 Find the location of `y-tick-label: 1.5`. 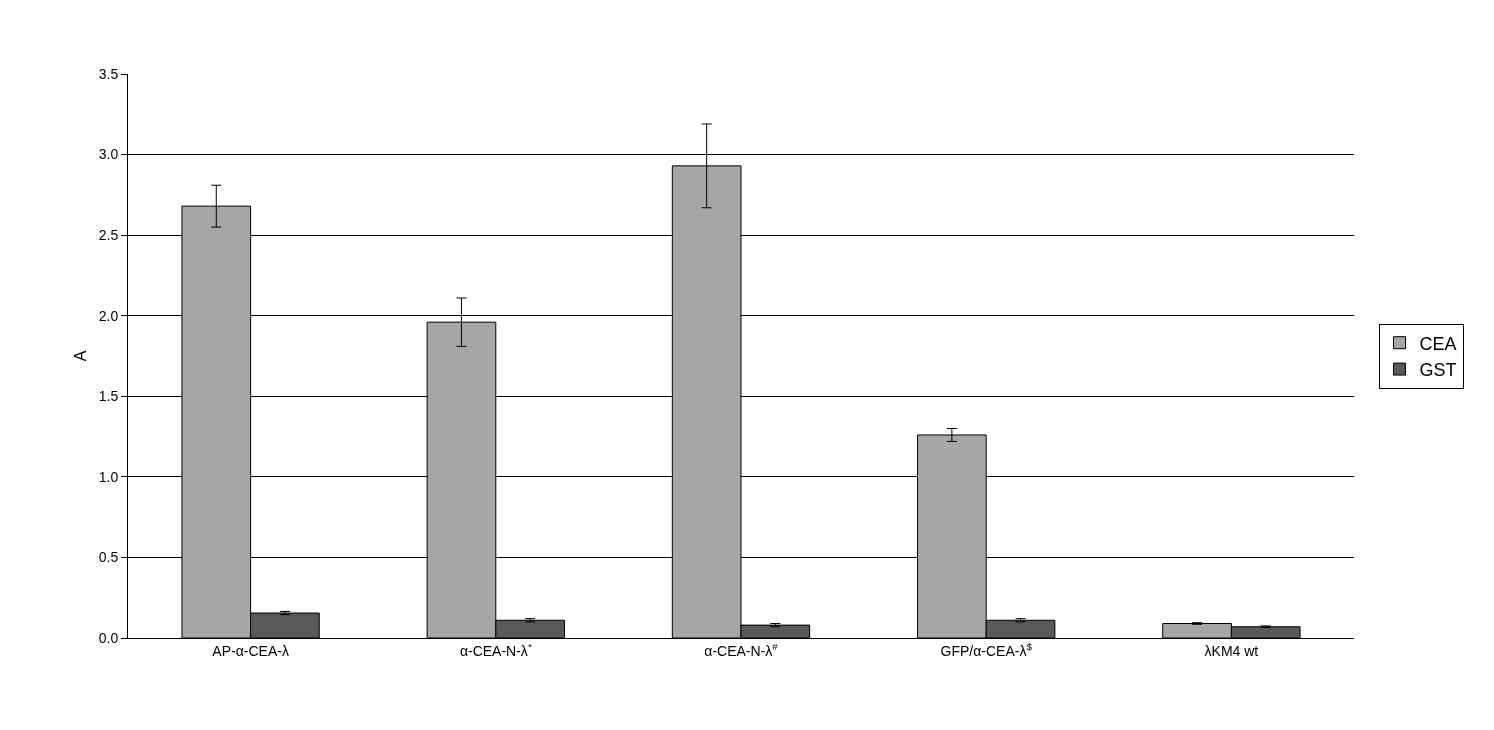

y-tick-label: 1.5 is located at coordinates (108, 396).